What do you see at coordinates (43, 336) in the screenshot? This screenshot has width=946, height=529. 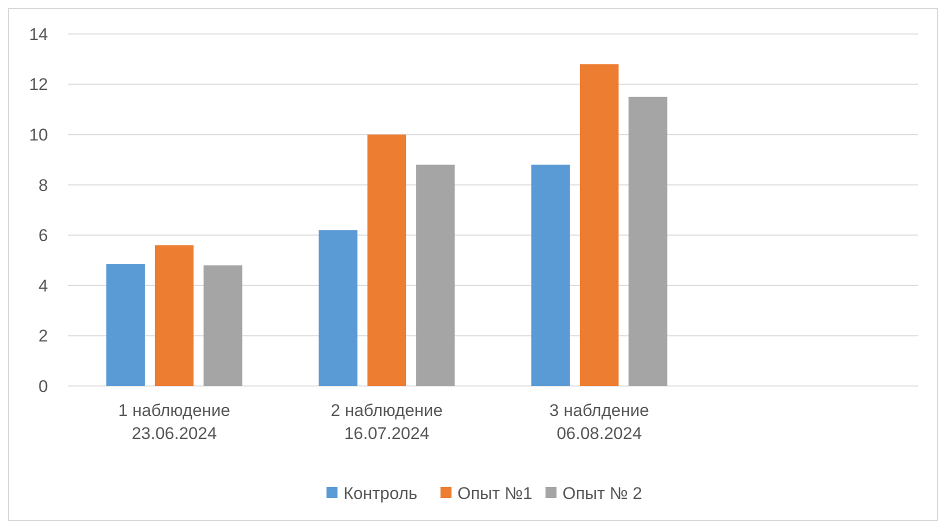 I see `y-tick-label: 2` at bounding box center [43, 336].